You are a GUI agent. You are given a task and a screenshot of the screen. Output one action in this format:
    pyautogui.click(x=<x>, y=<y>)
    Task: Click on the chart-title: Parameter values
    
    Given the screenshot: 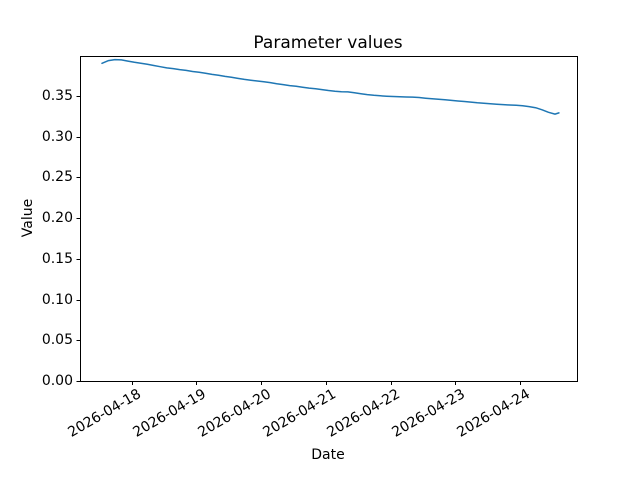 What is the action you would take?
    pyautogui.click(x=328, y=43)
    